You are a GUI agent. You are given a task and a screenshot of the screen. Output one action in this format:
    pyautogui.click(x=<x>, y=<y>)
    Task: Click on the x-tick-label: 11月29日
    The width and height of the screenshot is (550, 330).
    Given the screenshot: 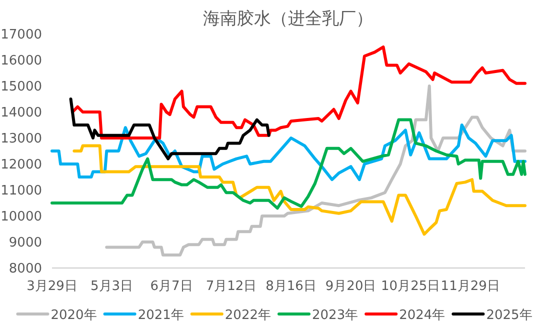 What is the action you would take?
    pyautogui.click(x=470, y=286)
    